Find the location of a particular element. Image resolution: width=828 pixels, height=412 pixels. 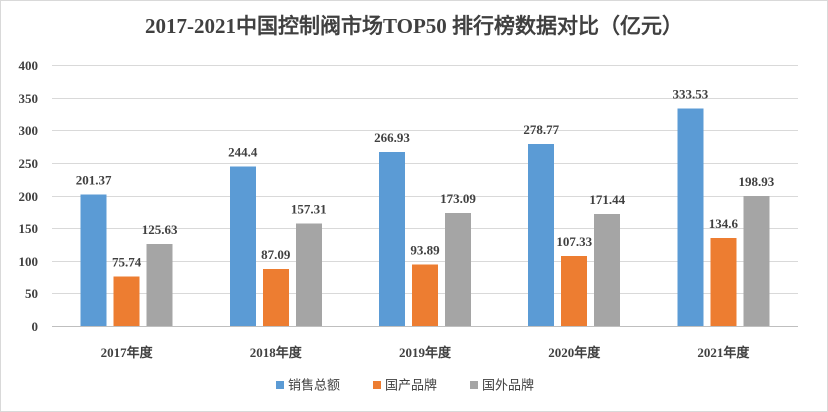

y-tick-label: 0 is located at coordinates (35, 326).